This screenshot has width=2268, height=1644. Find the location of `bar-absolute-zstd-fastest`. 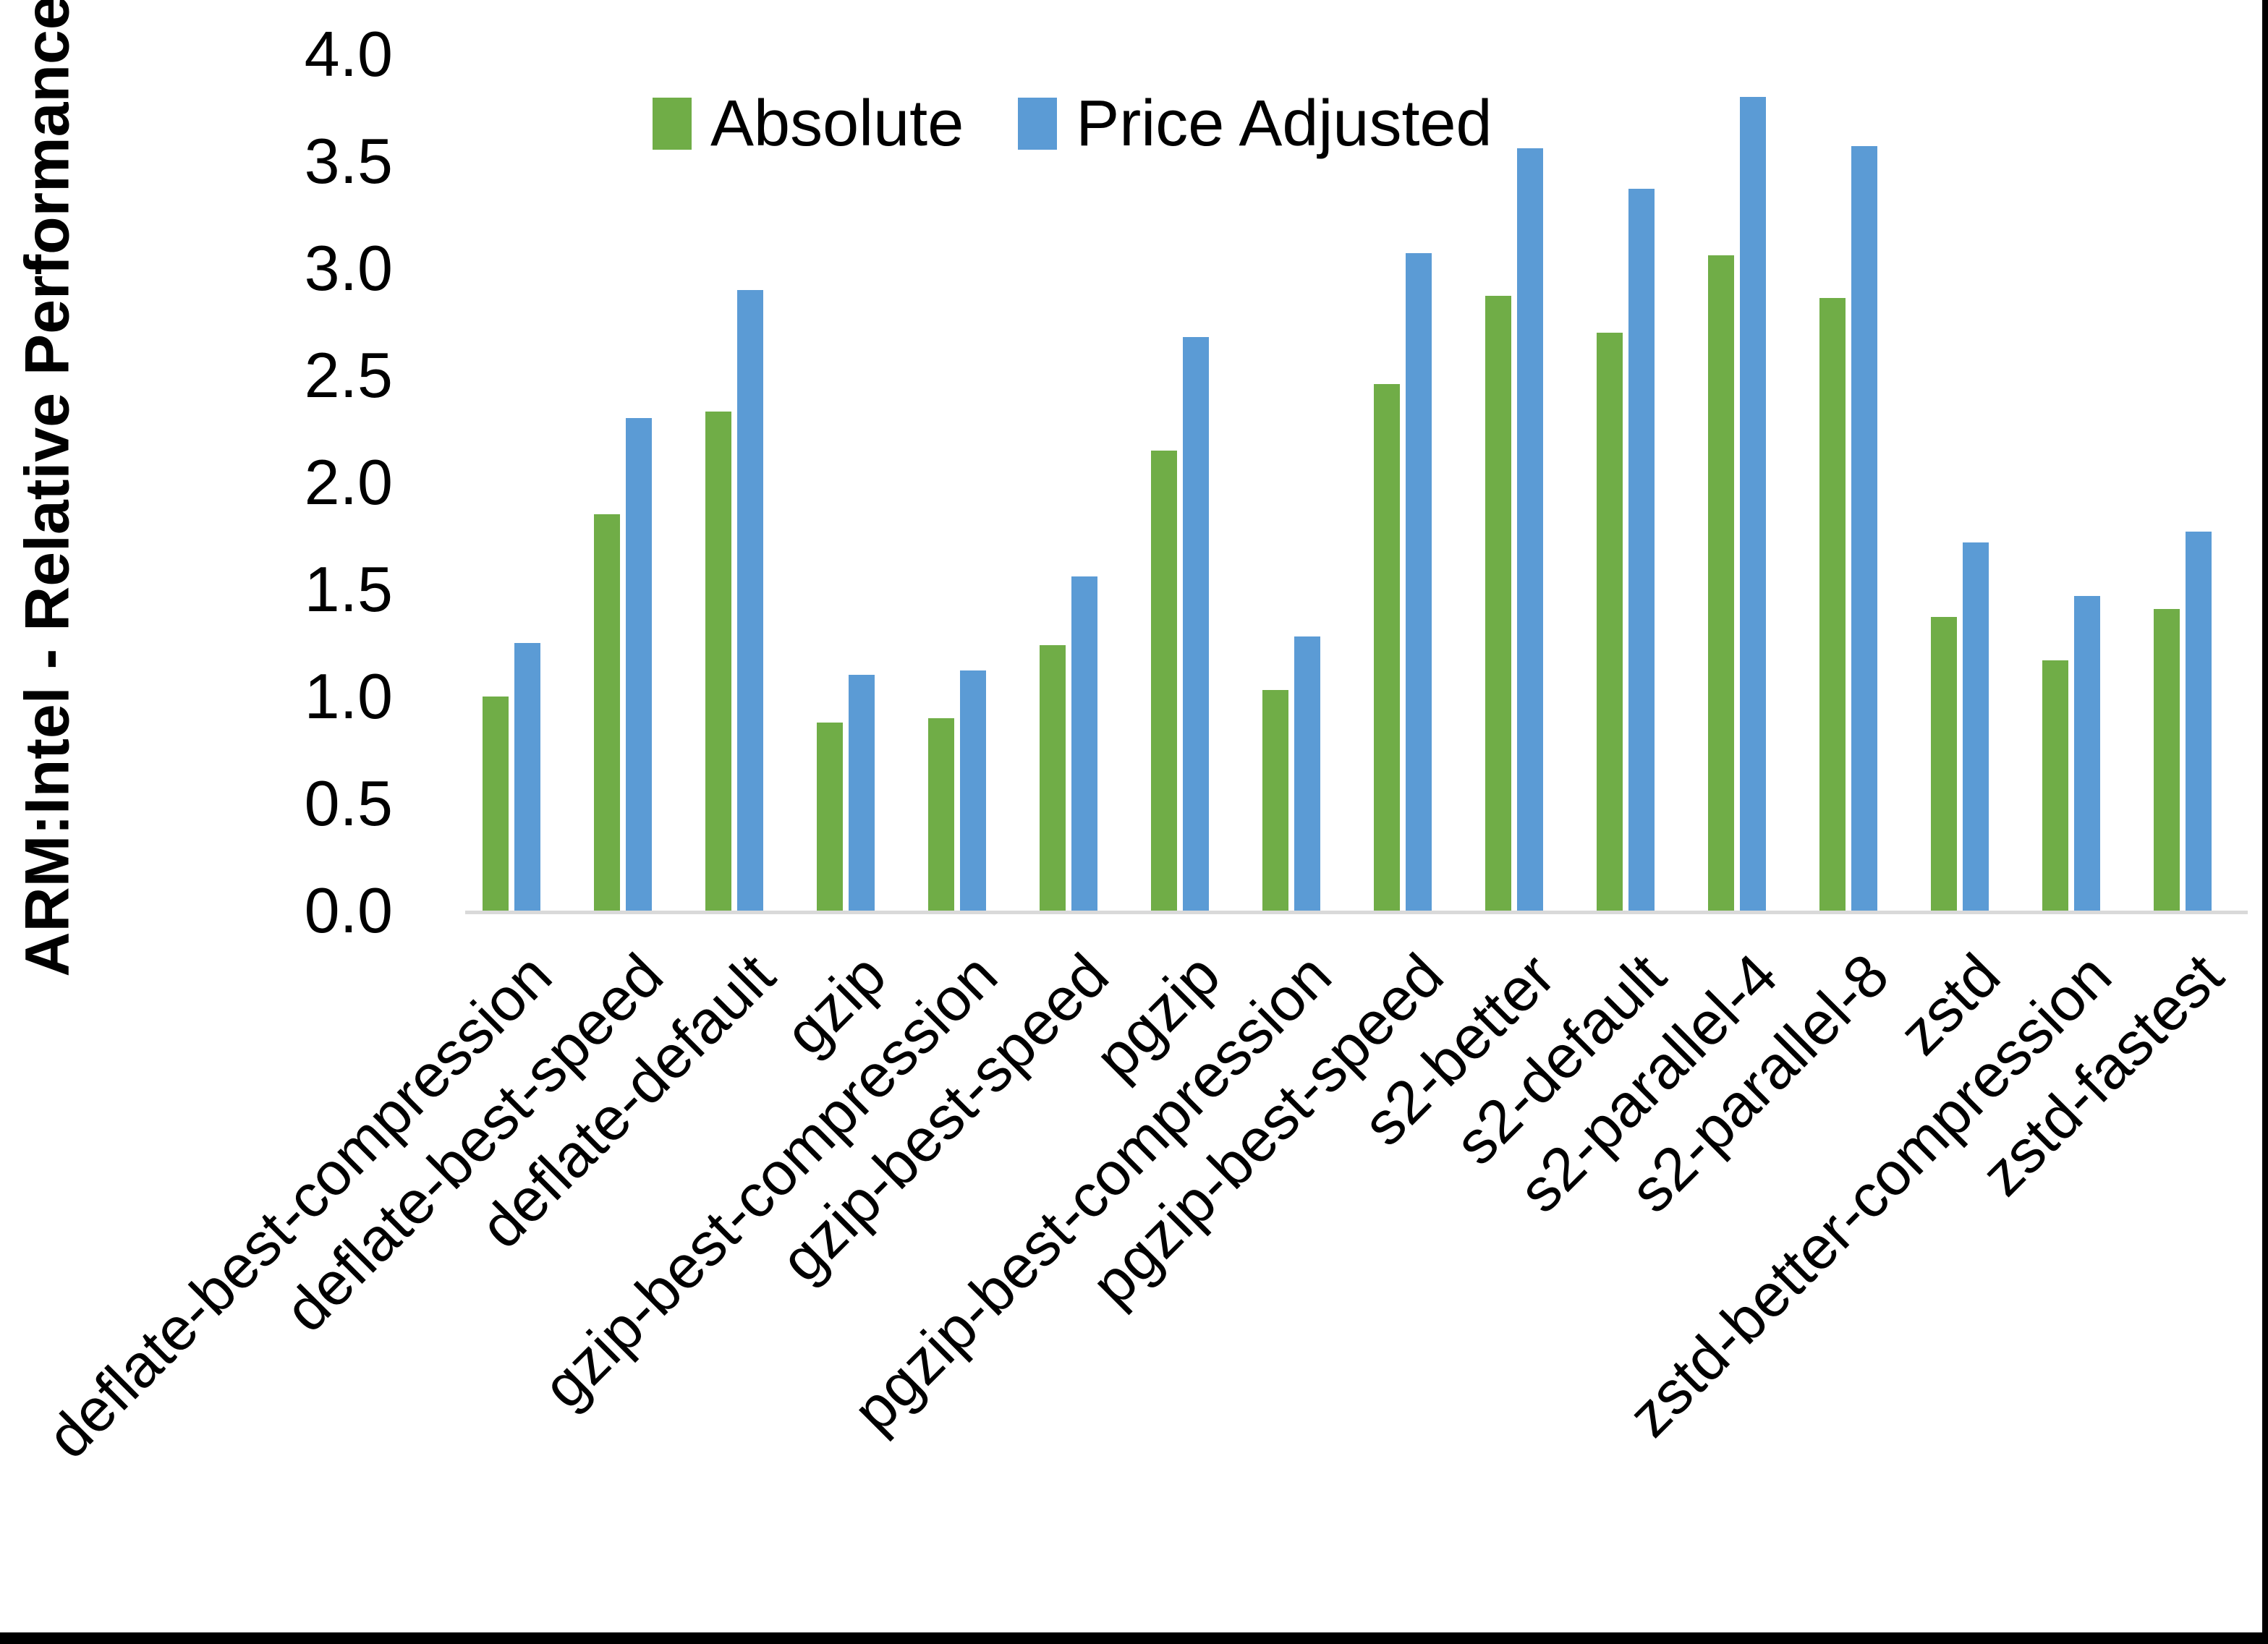

bar-absolute-zstd-fastest is located at coordinates (2167, 760).